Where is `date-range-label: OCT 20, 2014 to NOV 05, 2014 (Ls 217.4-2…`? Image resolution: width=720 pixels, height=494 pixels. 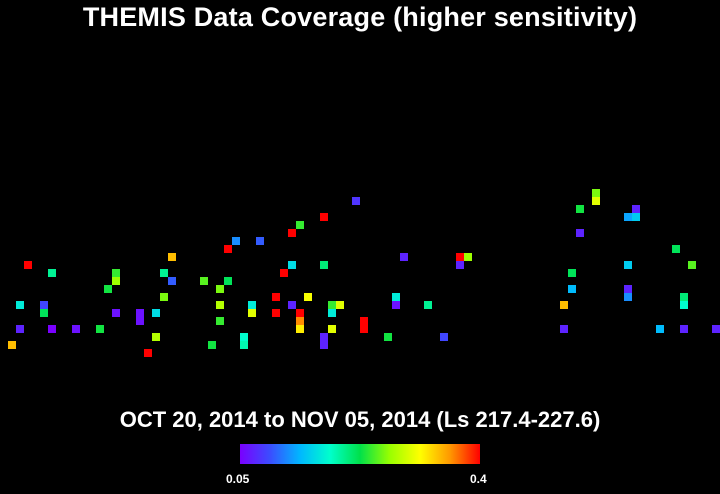
date-range-label: OCT 20, 2014 to NOV 05, 2014 (Ls 217.4-2… is located at coordinates (360, 419).